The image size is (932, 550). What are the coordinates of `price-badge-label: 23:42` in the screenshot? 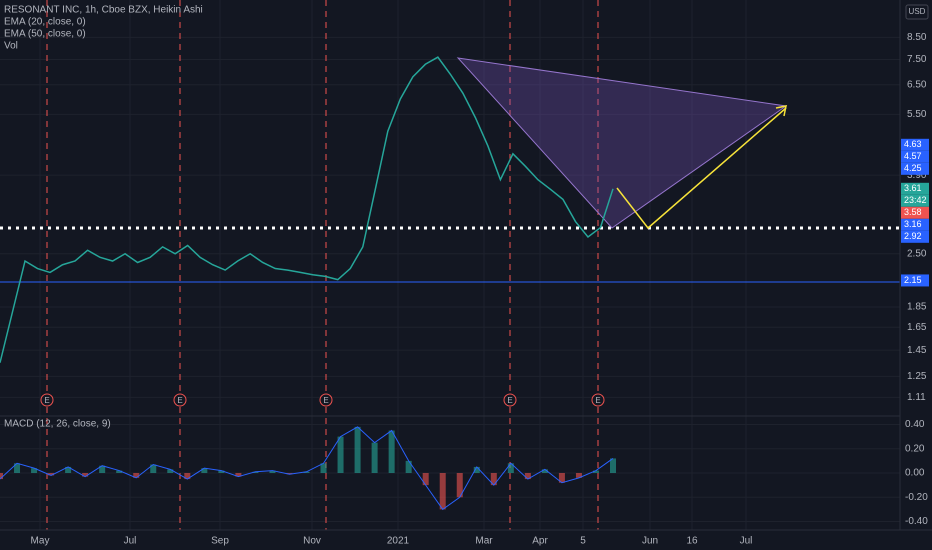 It's located at (915, 200).